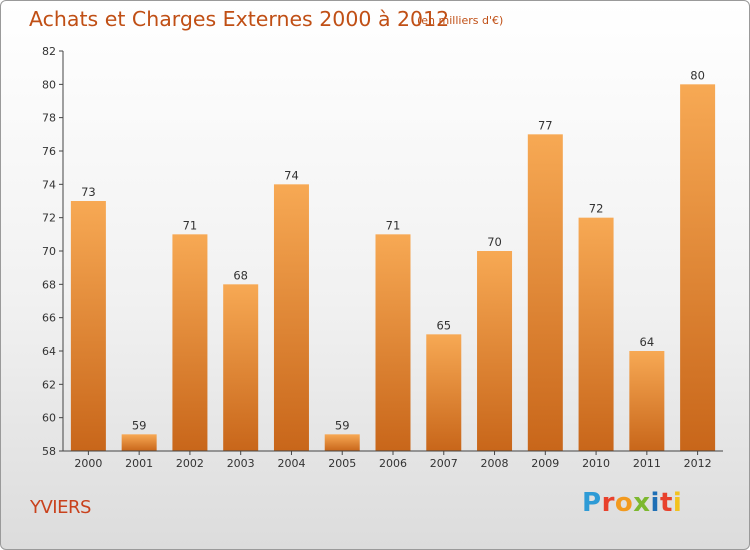 The width and height of the screenshot is (750, 550). I want to click on bar-2007, so click(444, 392).